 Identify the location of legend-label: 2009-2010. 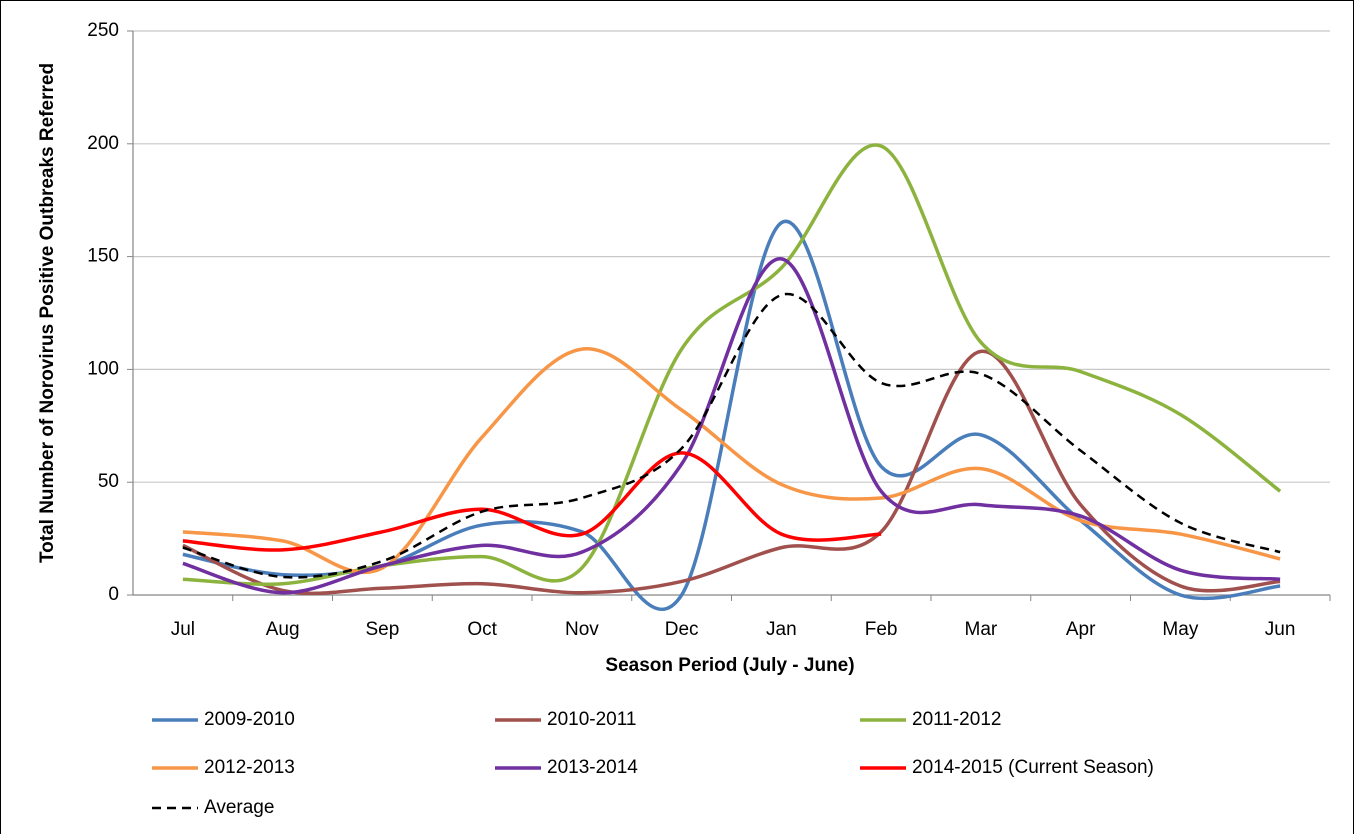
(249, 719).